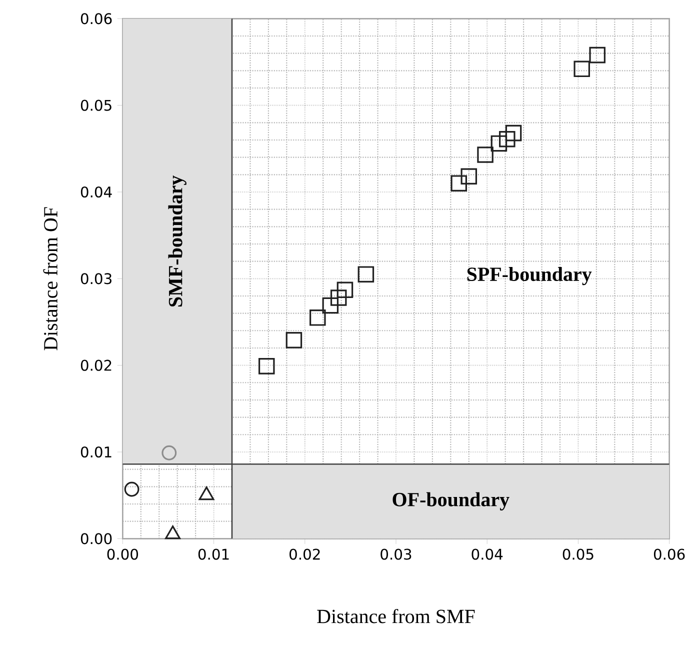 This screenshot has width=693, height=648. What do you see at coordinates (451, 501) in the screenshot?
I see `band-label: OF-boundary` at bounding box center [451, 501].